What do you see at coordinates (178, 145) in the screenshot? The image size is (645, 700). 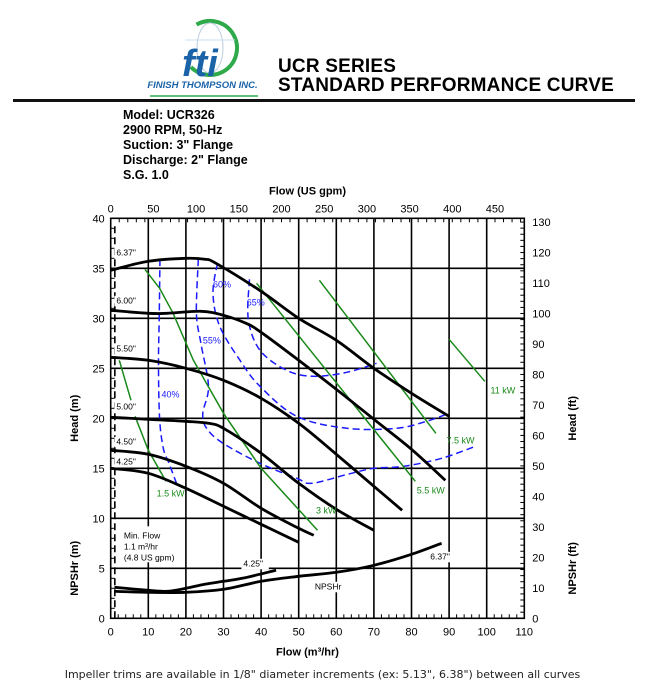 I see `spec-suction: Suction: 3" Flange` at bounding box center [178, 145].